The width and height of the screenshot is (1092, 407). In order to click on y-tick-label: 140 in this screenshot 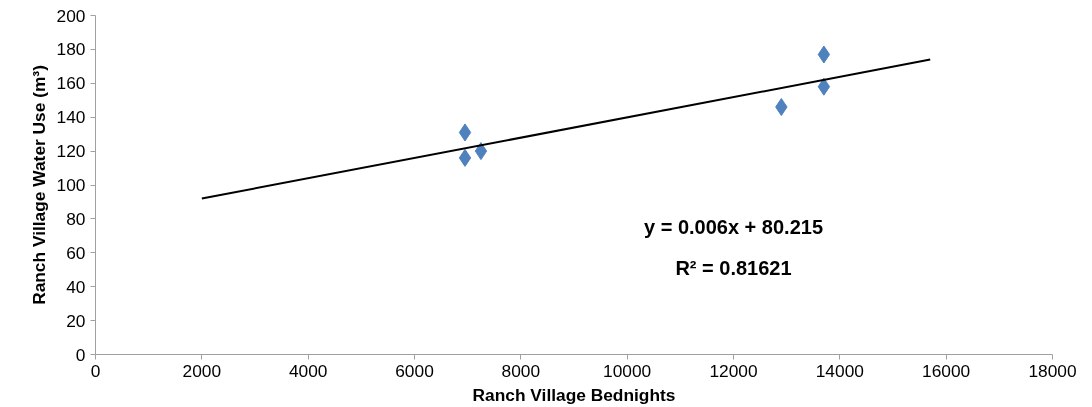, I will do `click(71, 117)`.